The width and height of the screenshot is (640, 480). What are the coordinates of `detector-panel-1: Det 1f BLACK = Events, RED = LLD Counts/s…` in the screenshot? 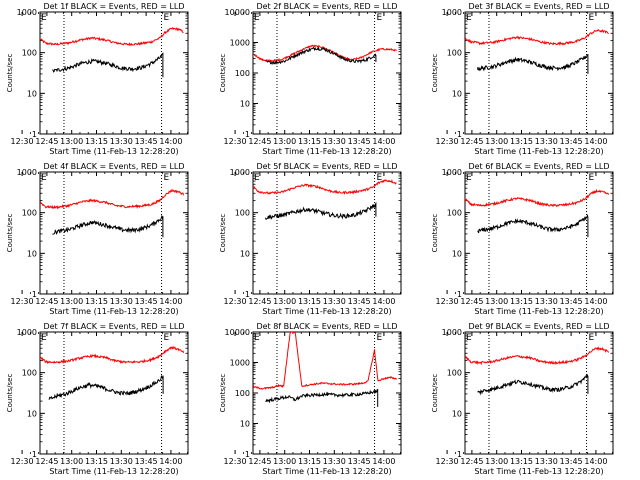 It's located at (97, 79).